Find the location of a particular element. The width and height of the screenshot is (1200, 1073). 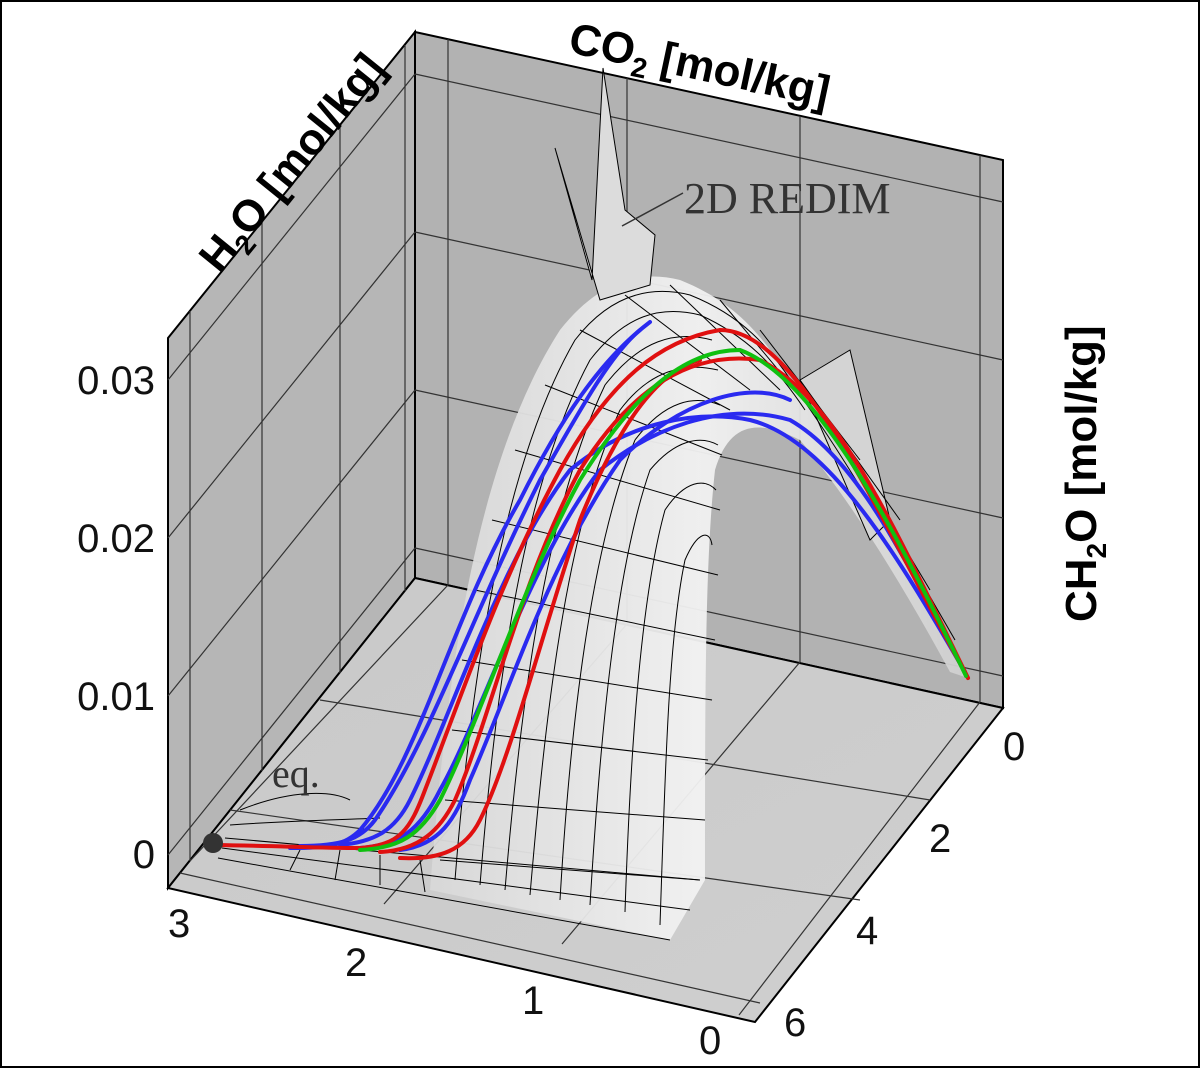

ch2o-ticks: 0.03 0.02 0.01 0 is located at coordinates (116, 618).